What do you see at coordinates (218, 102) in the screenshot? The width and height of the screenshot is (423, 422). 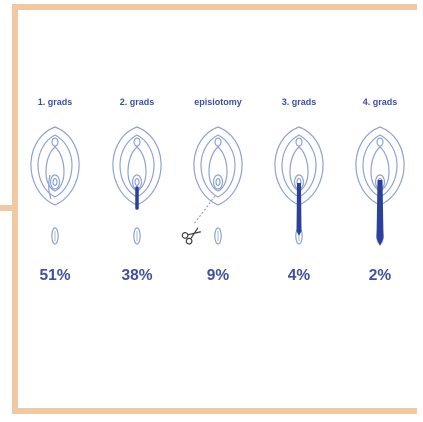 I see `grade-label: episiotomy` at bounding box center [218, 102].